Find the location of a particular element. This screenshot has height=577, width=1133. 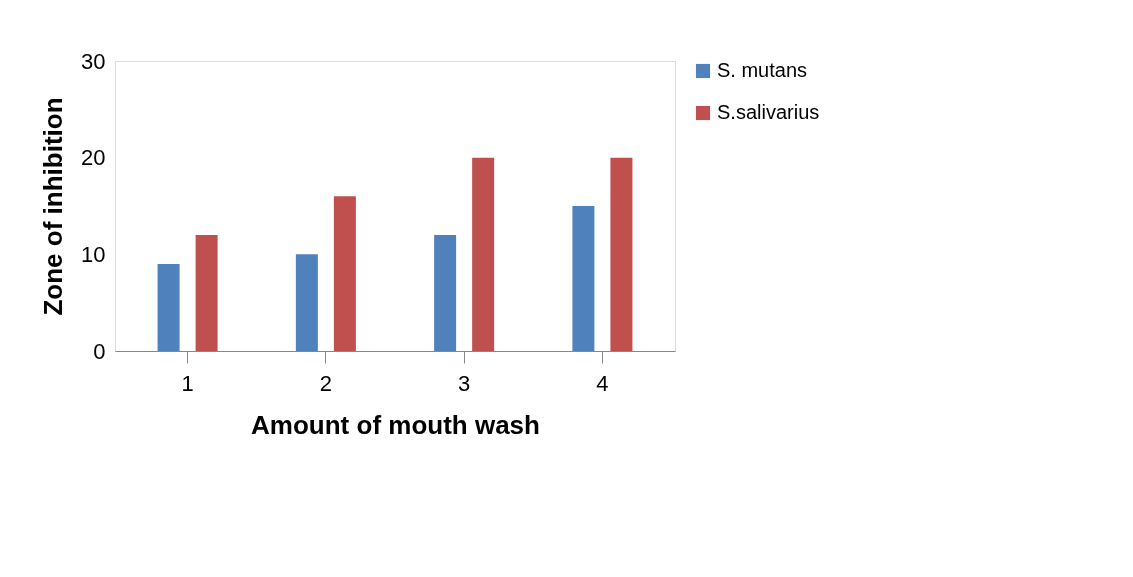

x-tick-label: 4 is located at coordinates (602, 383).